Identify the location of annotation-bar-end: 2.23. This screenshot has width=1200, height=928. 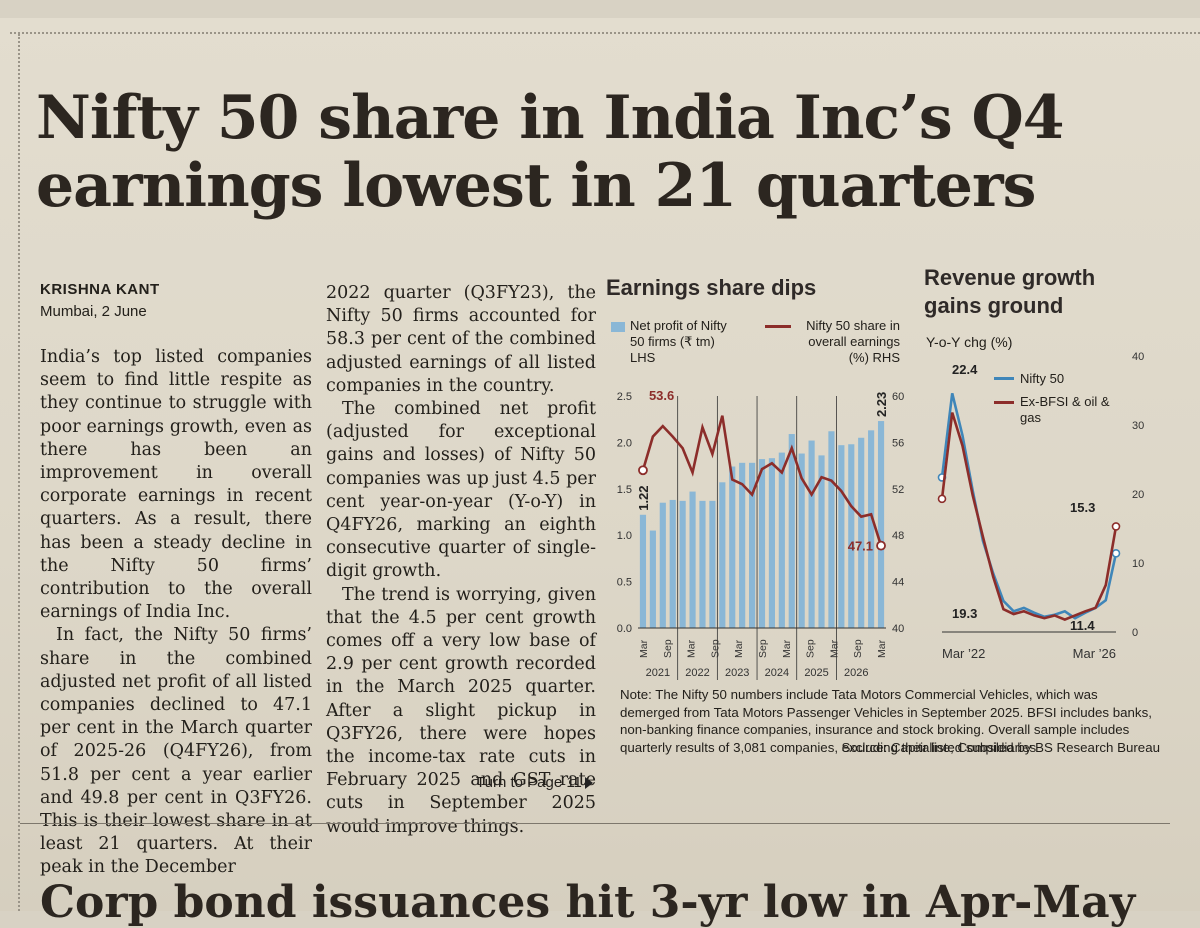
(881, 404).